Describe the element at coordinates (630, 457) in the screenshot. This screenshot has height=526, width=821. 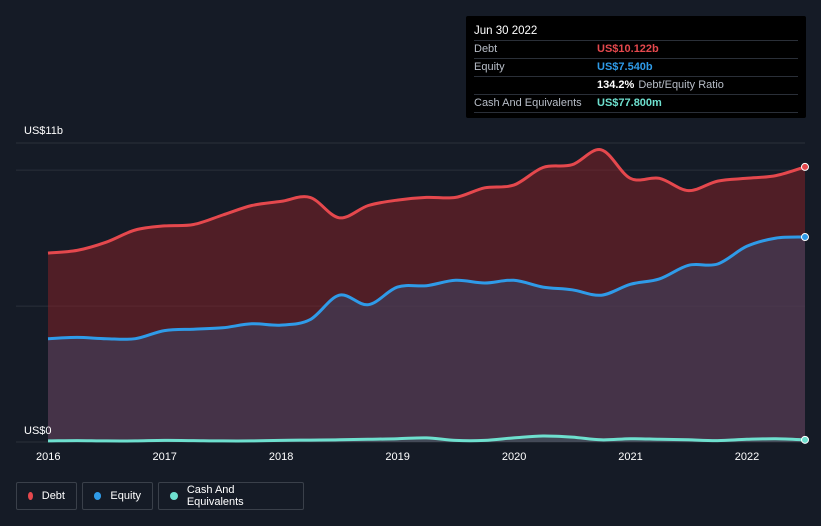
I see `x-tick-label: 2021` at that location.